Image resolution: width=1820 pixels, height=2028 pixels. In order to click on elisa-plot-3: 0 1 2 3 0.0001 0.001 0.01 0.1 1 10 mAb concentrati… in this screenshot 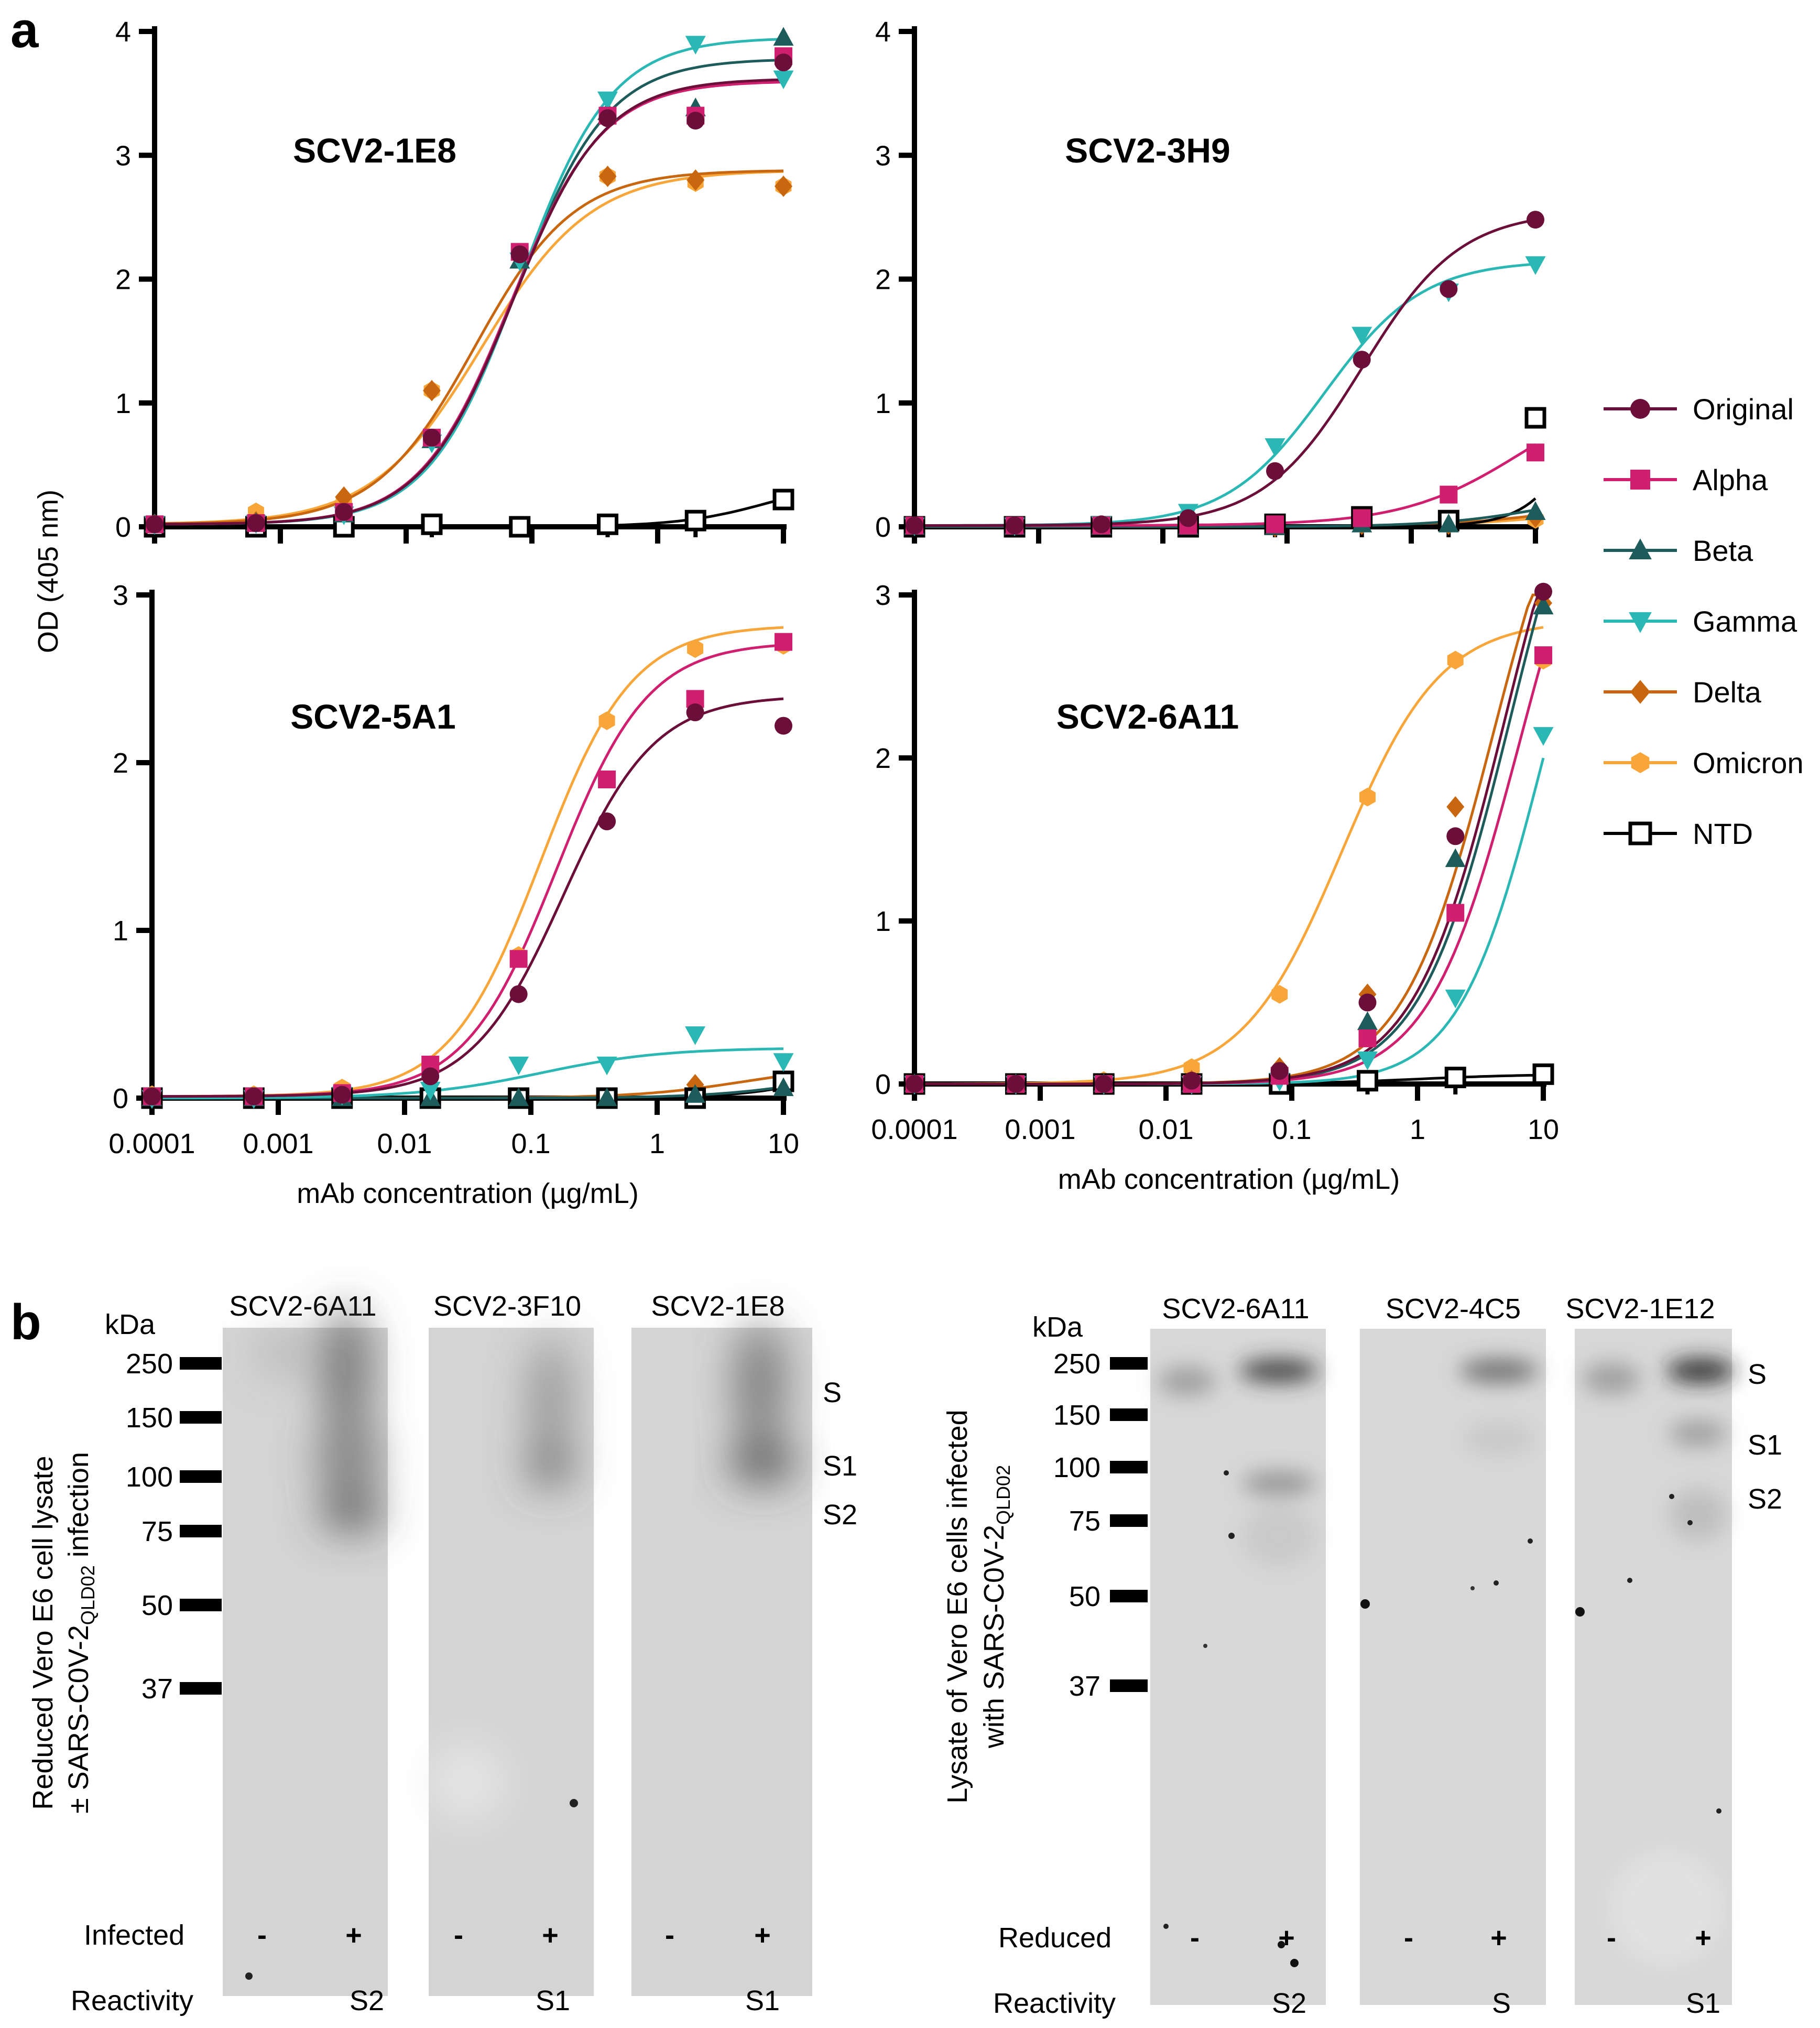, I will do `click(453, 894)`.